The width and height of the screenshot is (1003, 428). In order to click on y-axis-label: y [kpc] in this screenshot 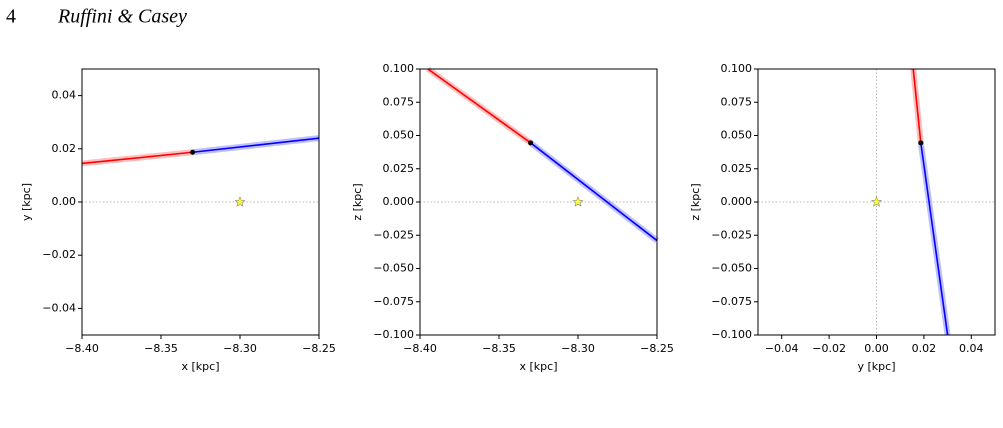, I will do `click(26, 202)`.